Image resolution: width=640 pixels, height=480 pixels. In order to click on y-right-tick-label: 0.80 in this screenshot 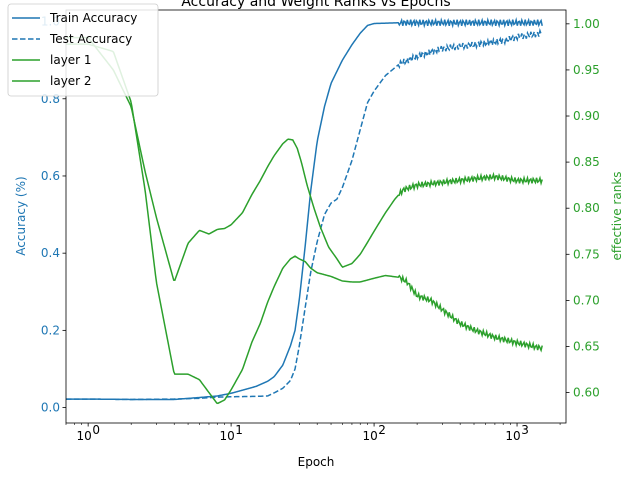, I will do `click(586, 208)`.